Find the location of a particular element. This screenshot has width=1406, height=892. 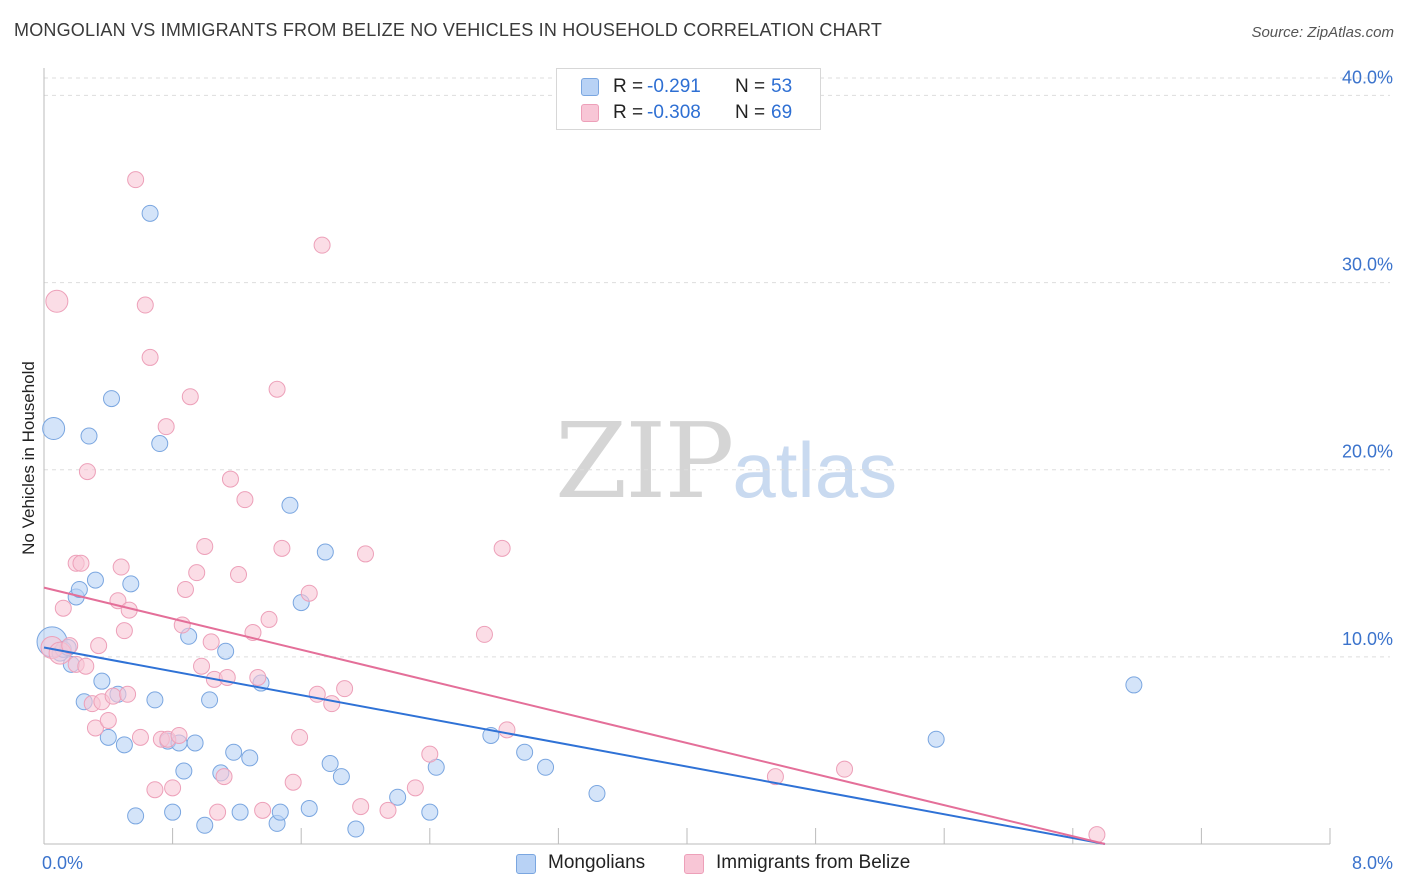

y-tick-label: 30.0% is located at coordinates (1367, 265).